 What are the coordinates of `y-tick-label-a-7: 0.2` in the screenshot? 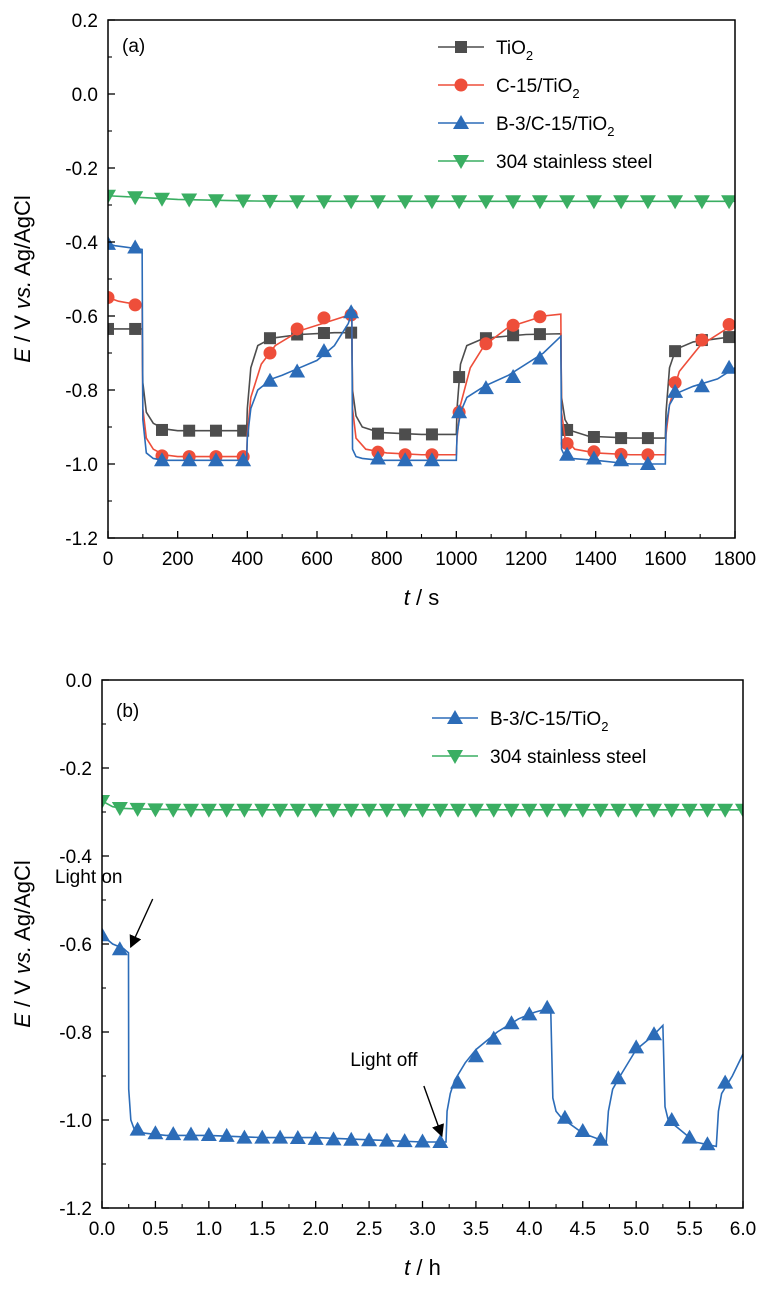 It's located at (85, 21).